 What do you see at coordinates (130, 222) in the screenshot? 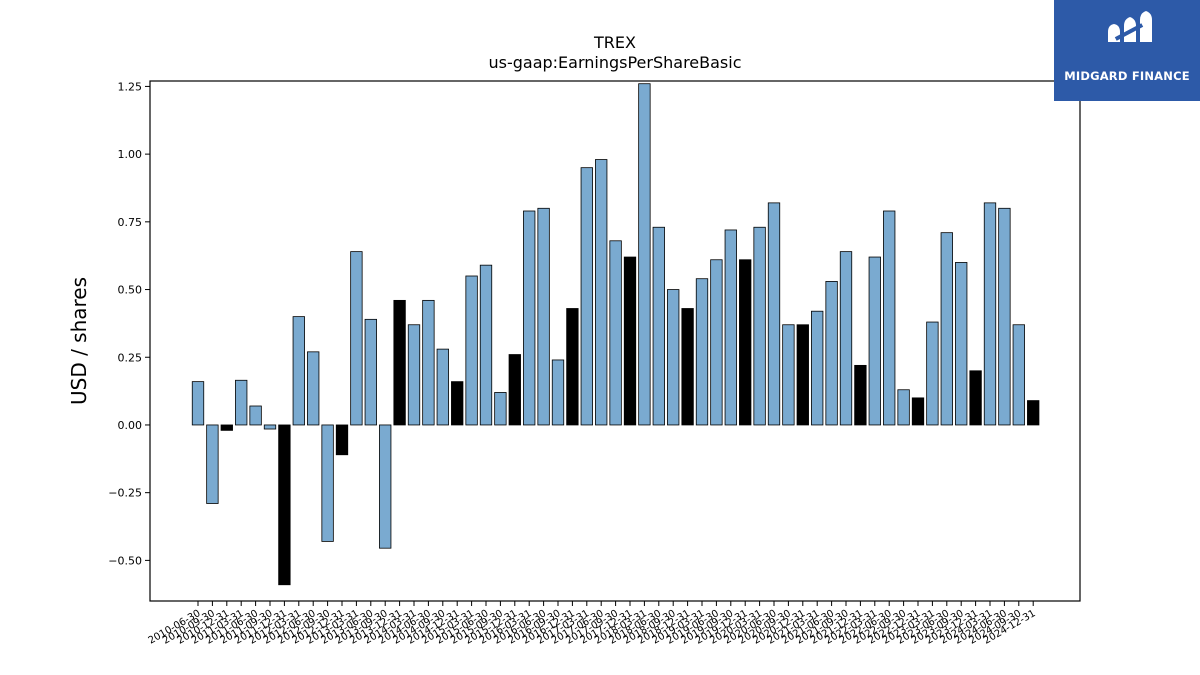
I see `y-tick-label: 0.75` at bounding box center [130, 222].